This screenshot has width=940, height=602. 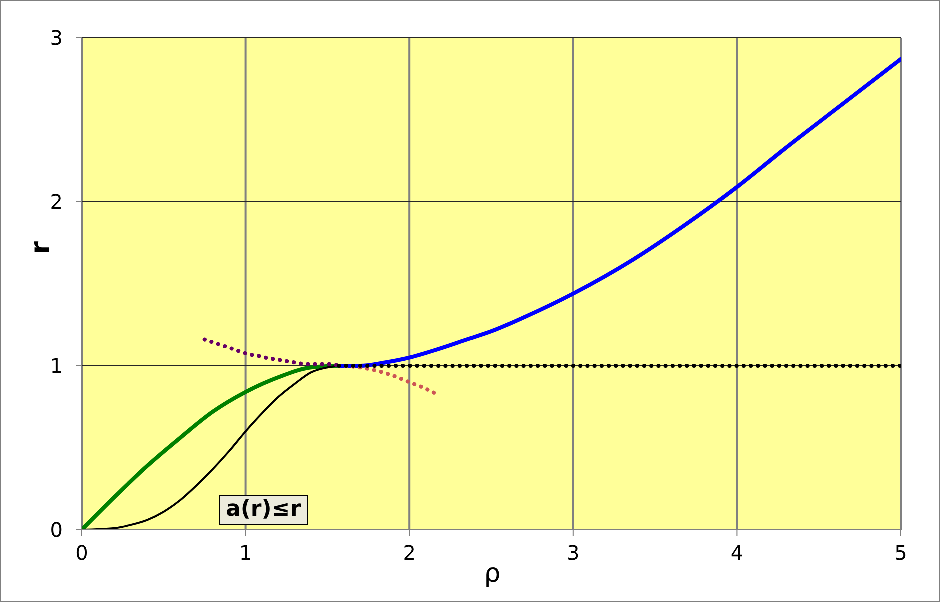 I want to click on x-tick-label: 5, so click(x=901, y=553).